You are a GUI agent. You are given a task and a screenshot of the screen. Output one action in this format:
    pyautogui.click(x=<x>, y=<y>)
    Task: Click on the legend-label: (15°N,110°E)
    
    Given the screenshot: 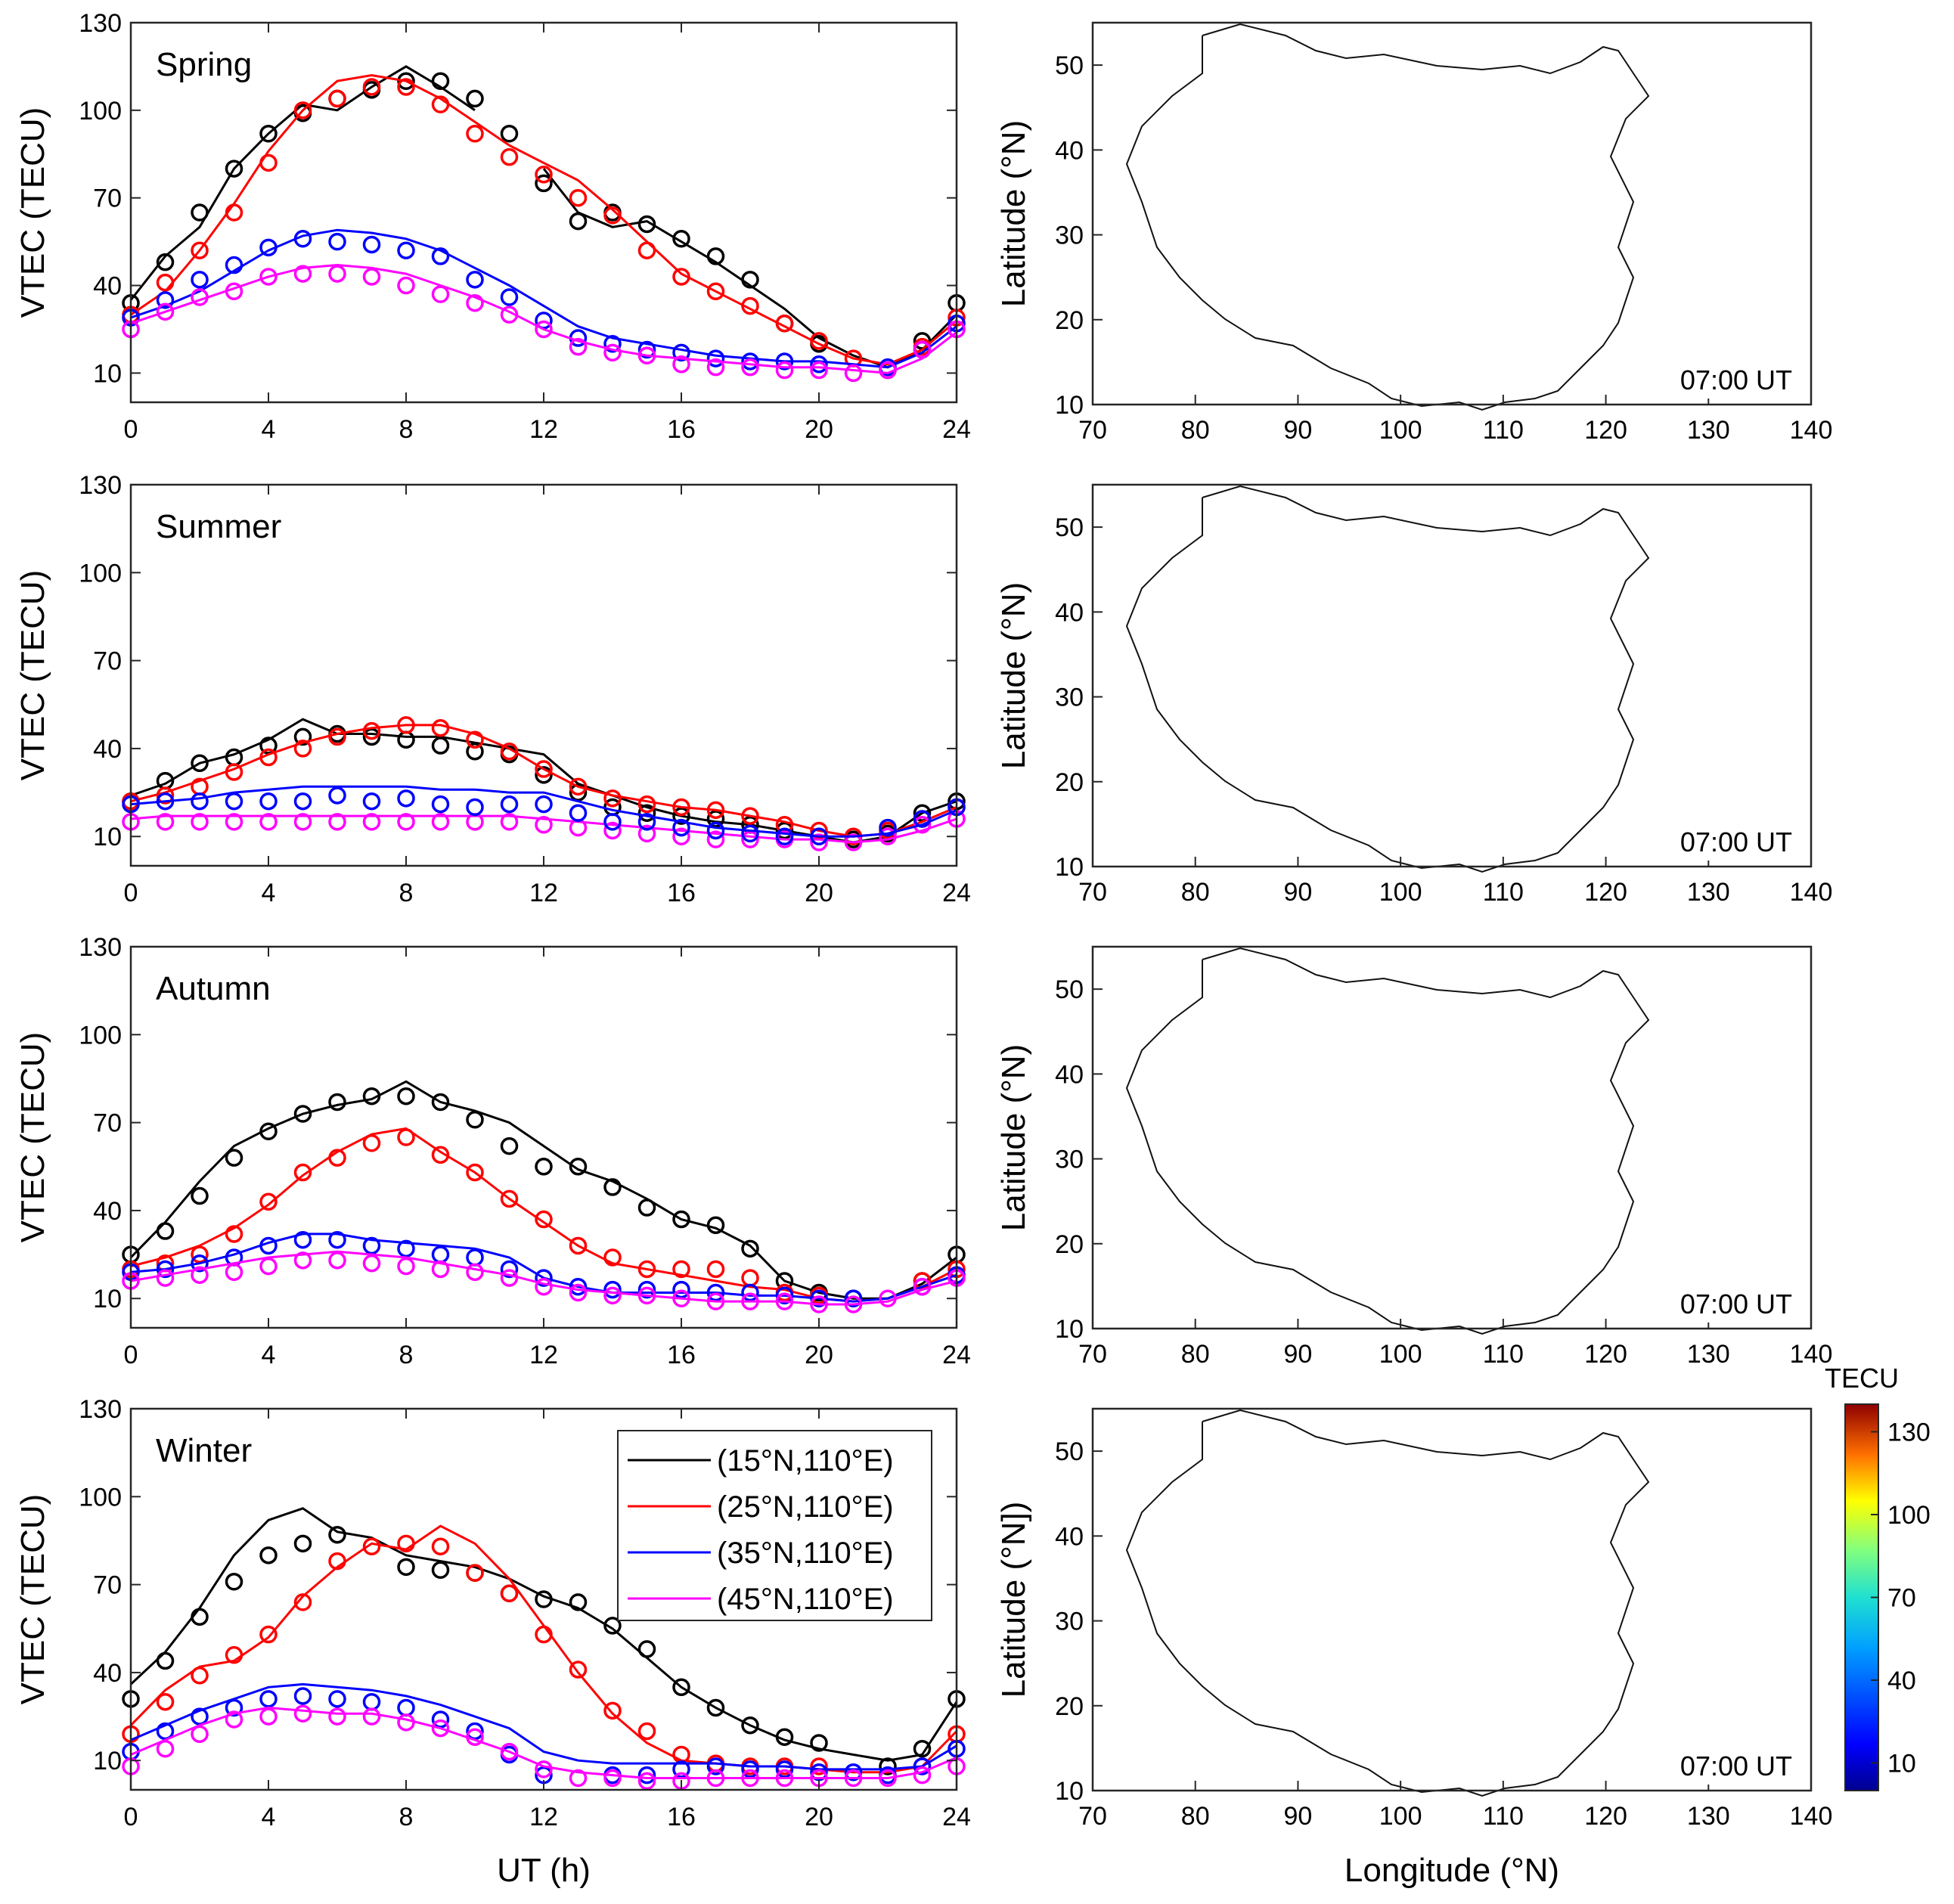 What is the action you would take?
    pyautogui.click(x=805, y=1461)
    